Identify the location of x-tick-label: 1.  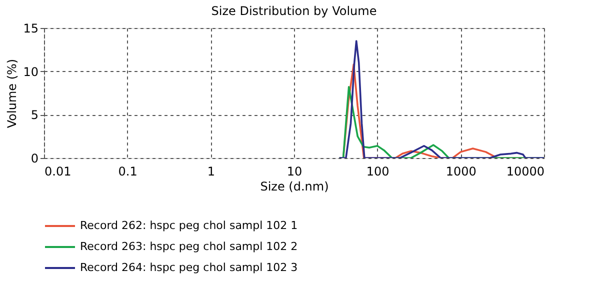
(211, 171).